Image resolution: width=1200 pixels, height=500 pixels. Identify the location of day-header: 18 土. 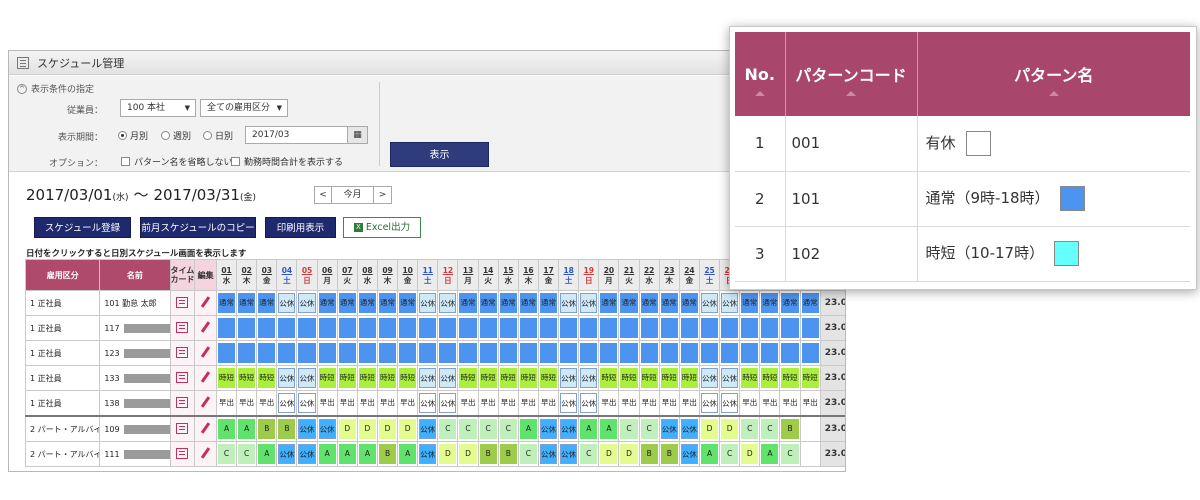
(569, 275).